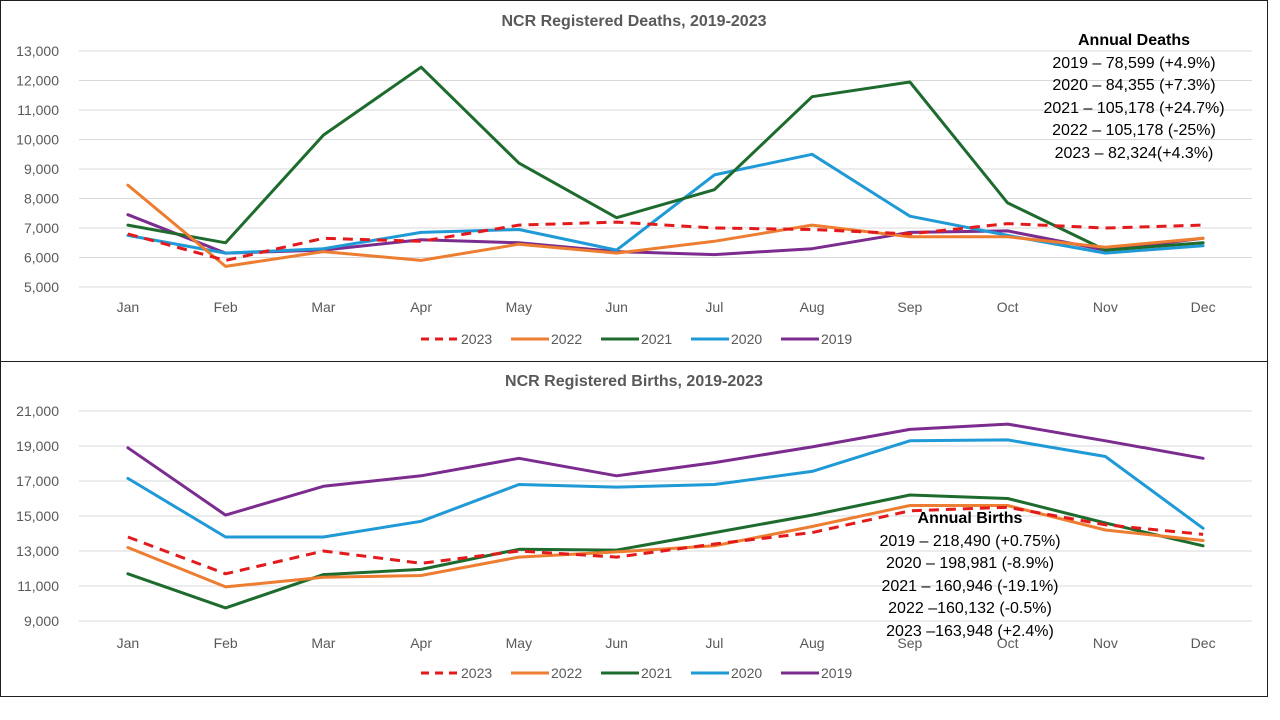 This screenshot has height=720, width=1280. What do you see at coordinates (656, 673) in the screenshot?
I see `births-legend-label: 2021` at bounding box center [656, 673].